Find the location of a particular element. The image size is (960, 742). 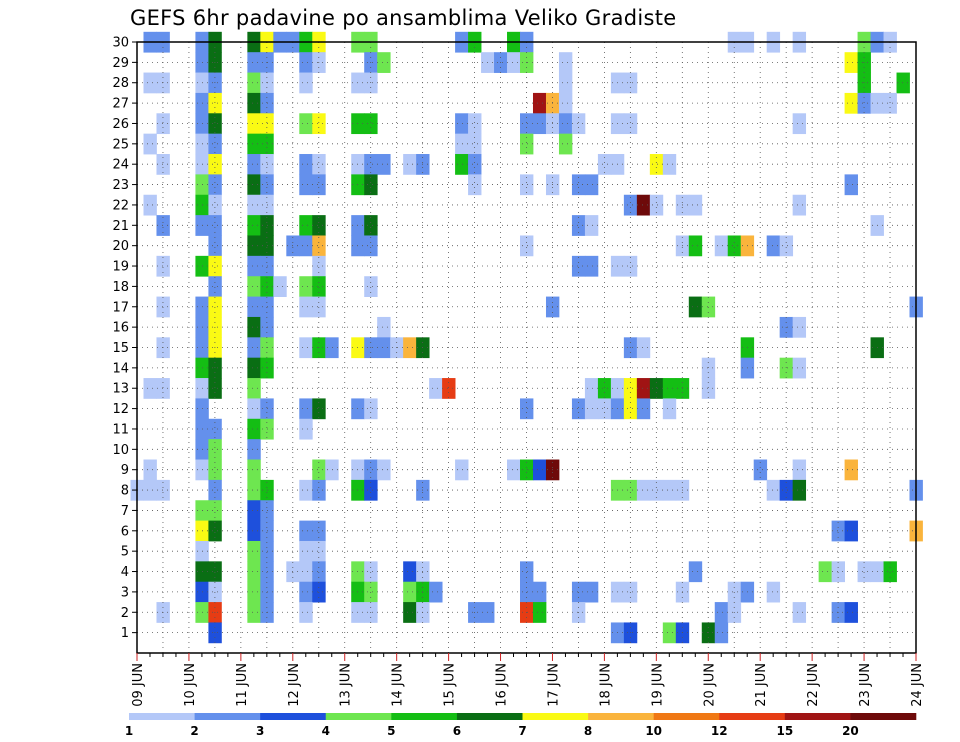

colorbar-label: 10 is located at coordinates (653, 731).